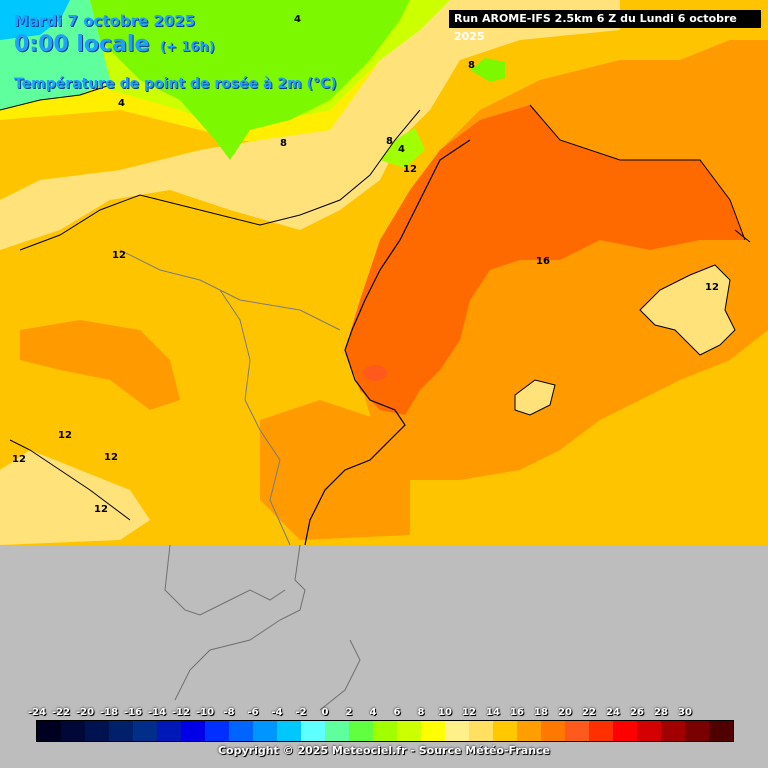 This screenshot has width=768, height=768. Describe the element at coordinates (37, 712) in the screenshot. I see `colorbar-tick-label: -24` at that location.